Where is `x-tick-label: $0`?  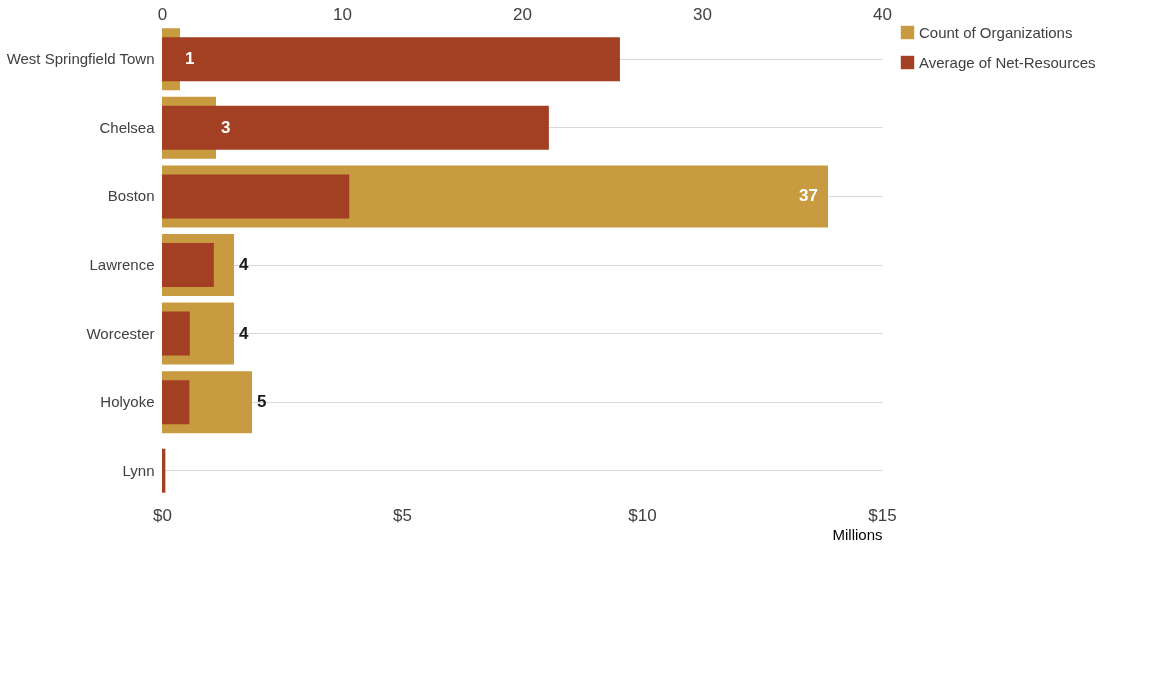
x-tick-label: $0 is located at coordinates (162, 515).